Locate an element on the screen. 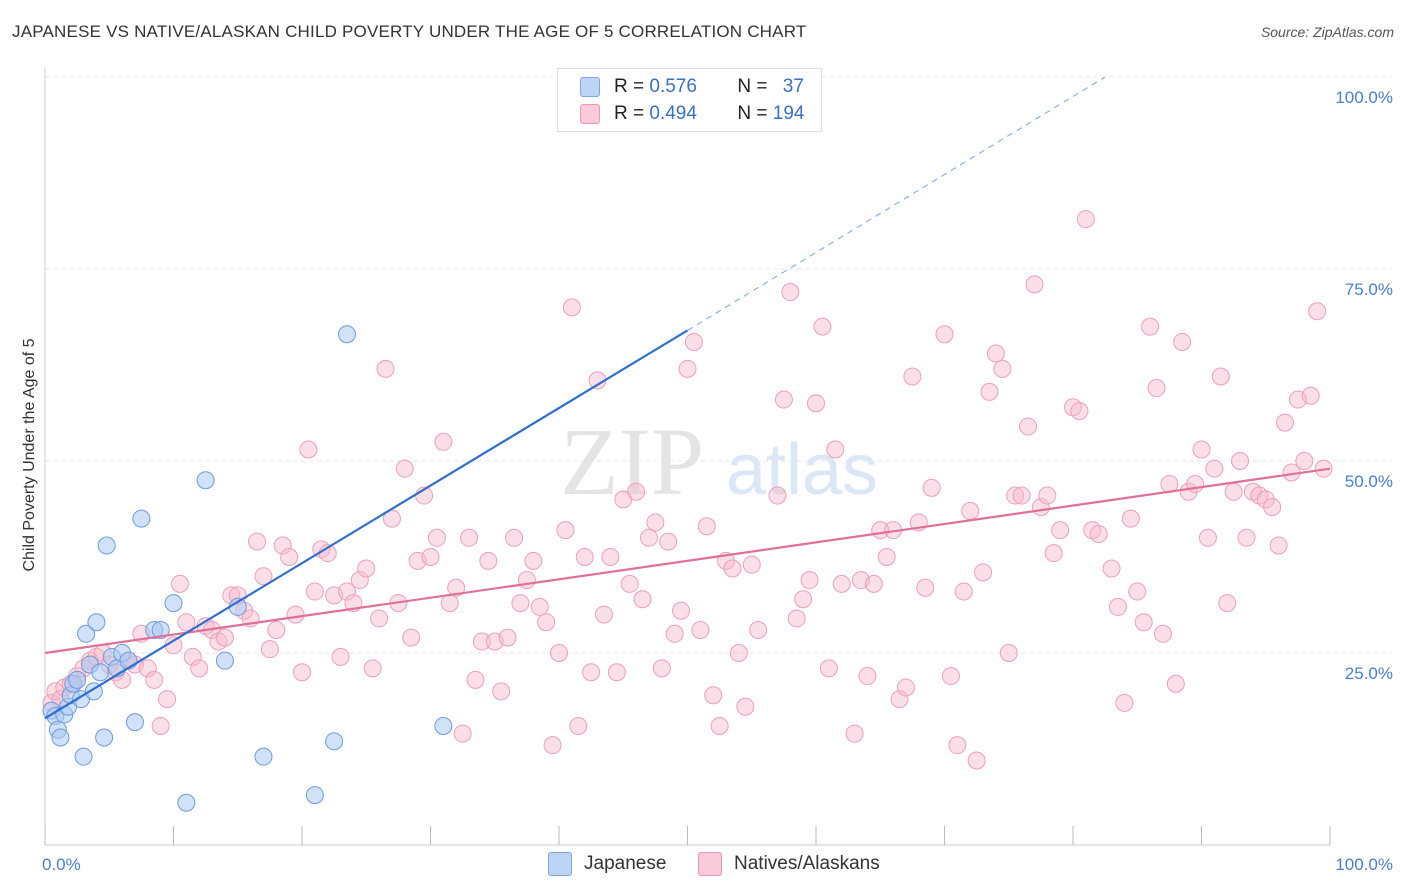 The width and height of the screenshot is (1406, 892). watermark-zip: ZIP is located at coordinates (632, 461).